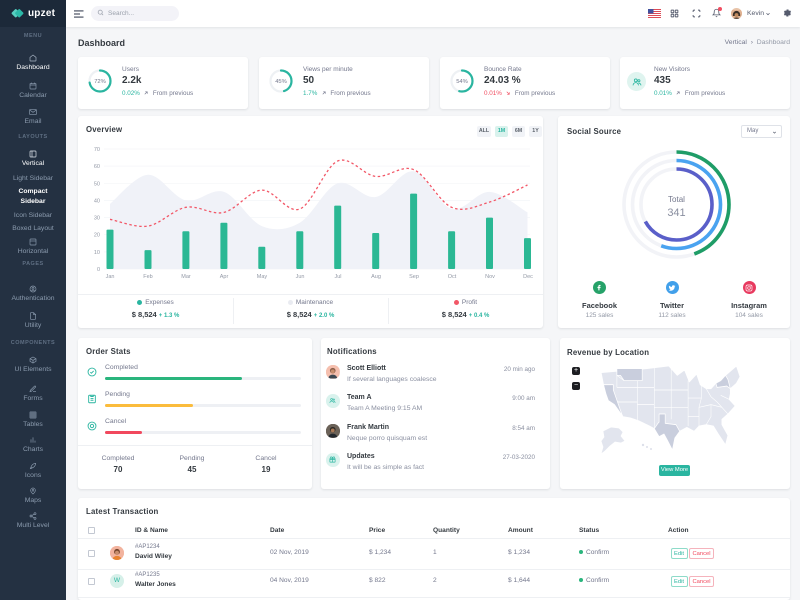 This screenshot has height=600, width=800. What do you see at coordinates (147, 277) in the screenshot?
I see `svg-text: Feb` at bounding box center [147, 277].